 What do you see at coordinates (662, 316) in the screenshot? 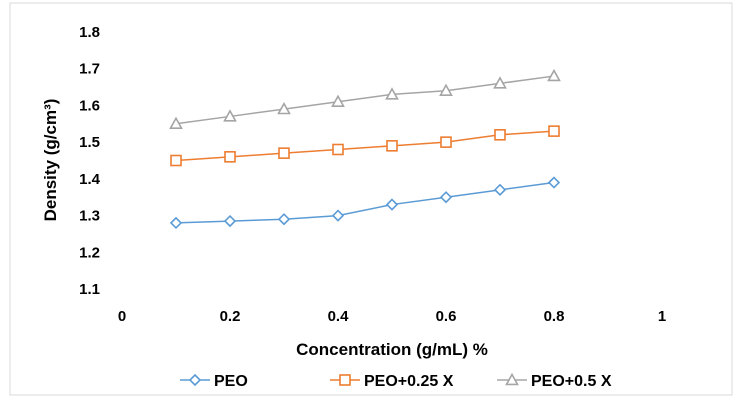
I see `x-tick-label: 1` at bounding box center [662, 316].